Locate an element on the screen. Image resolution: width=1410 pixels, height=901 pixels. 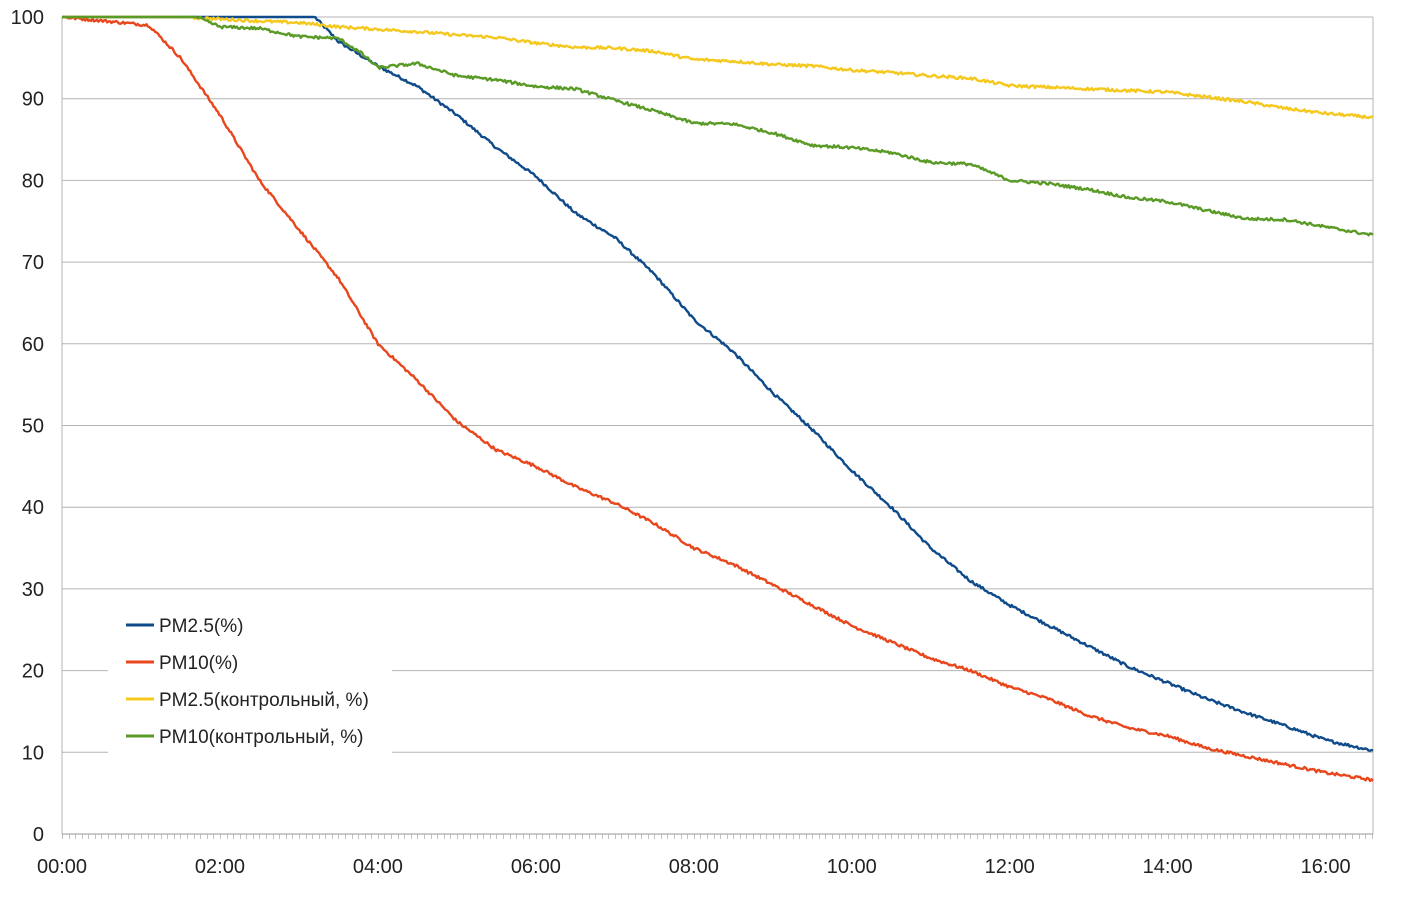
y-tick-label: 0 is located at coordinates (38, 835).